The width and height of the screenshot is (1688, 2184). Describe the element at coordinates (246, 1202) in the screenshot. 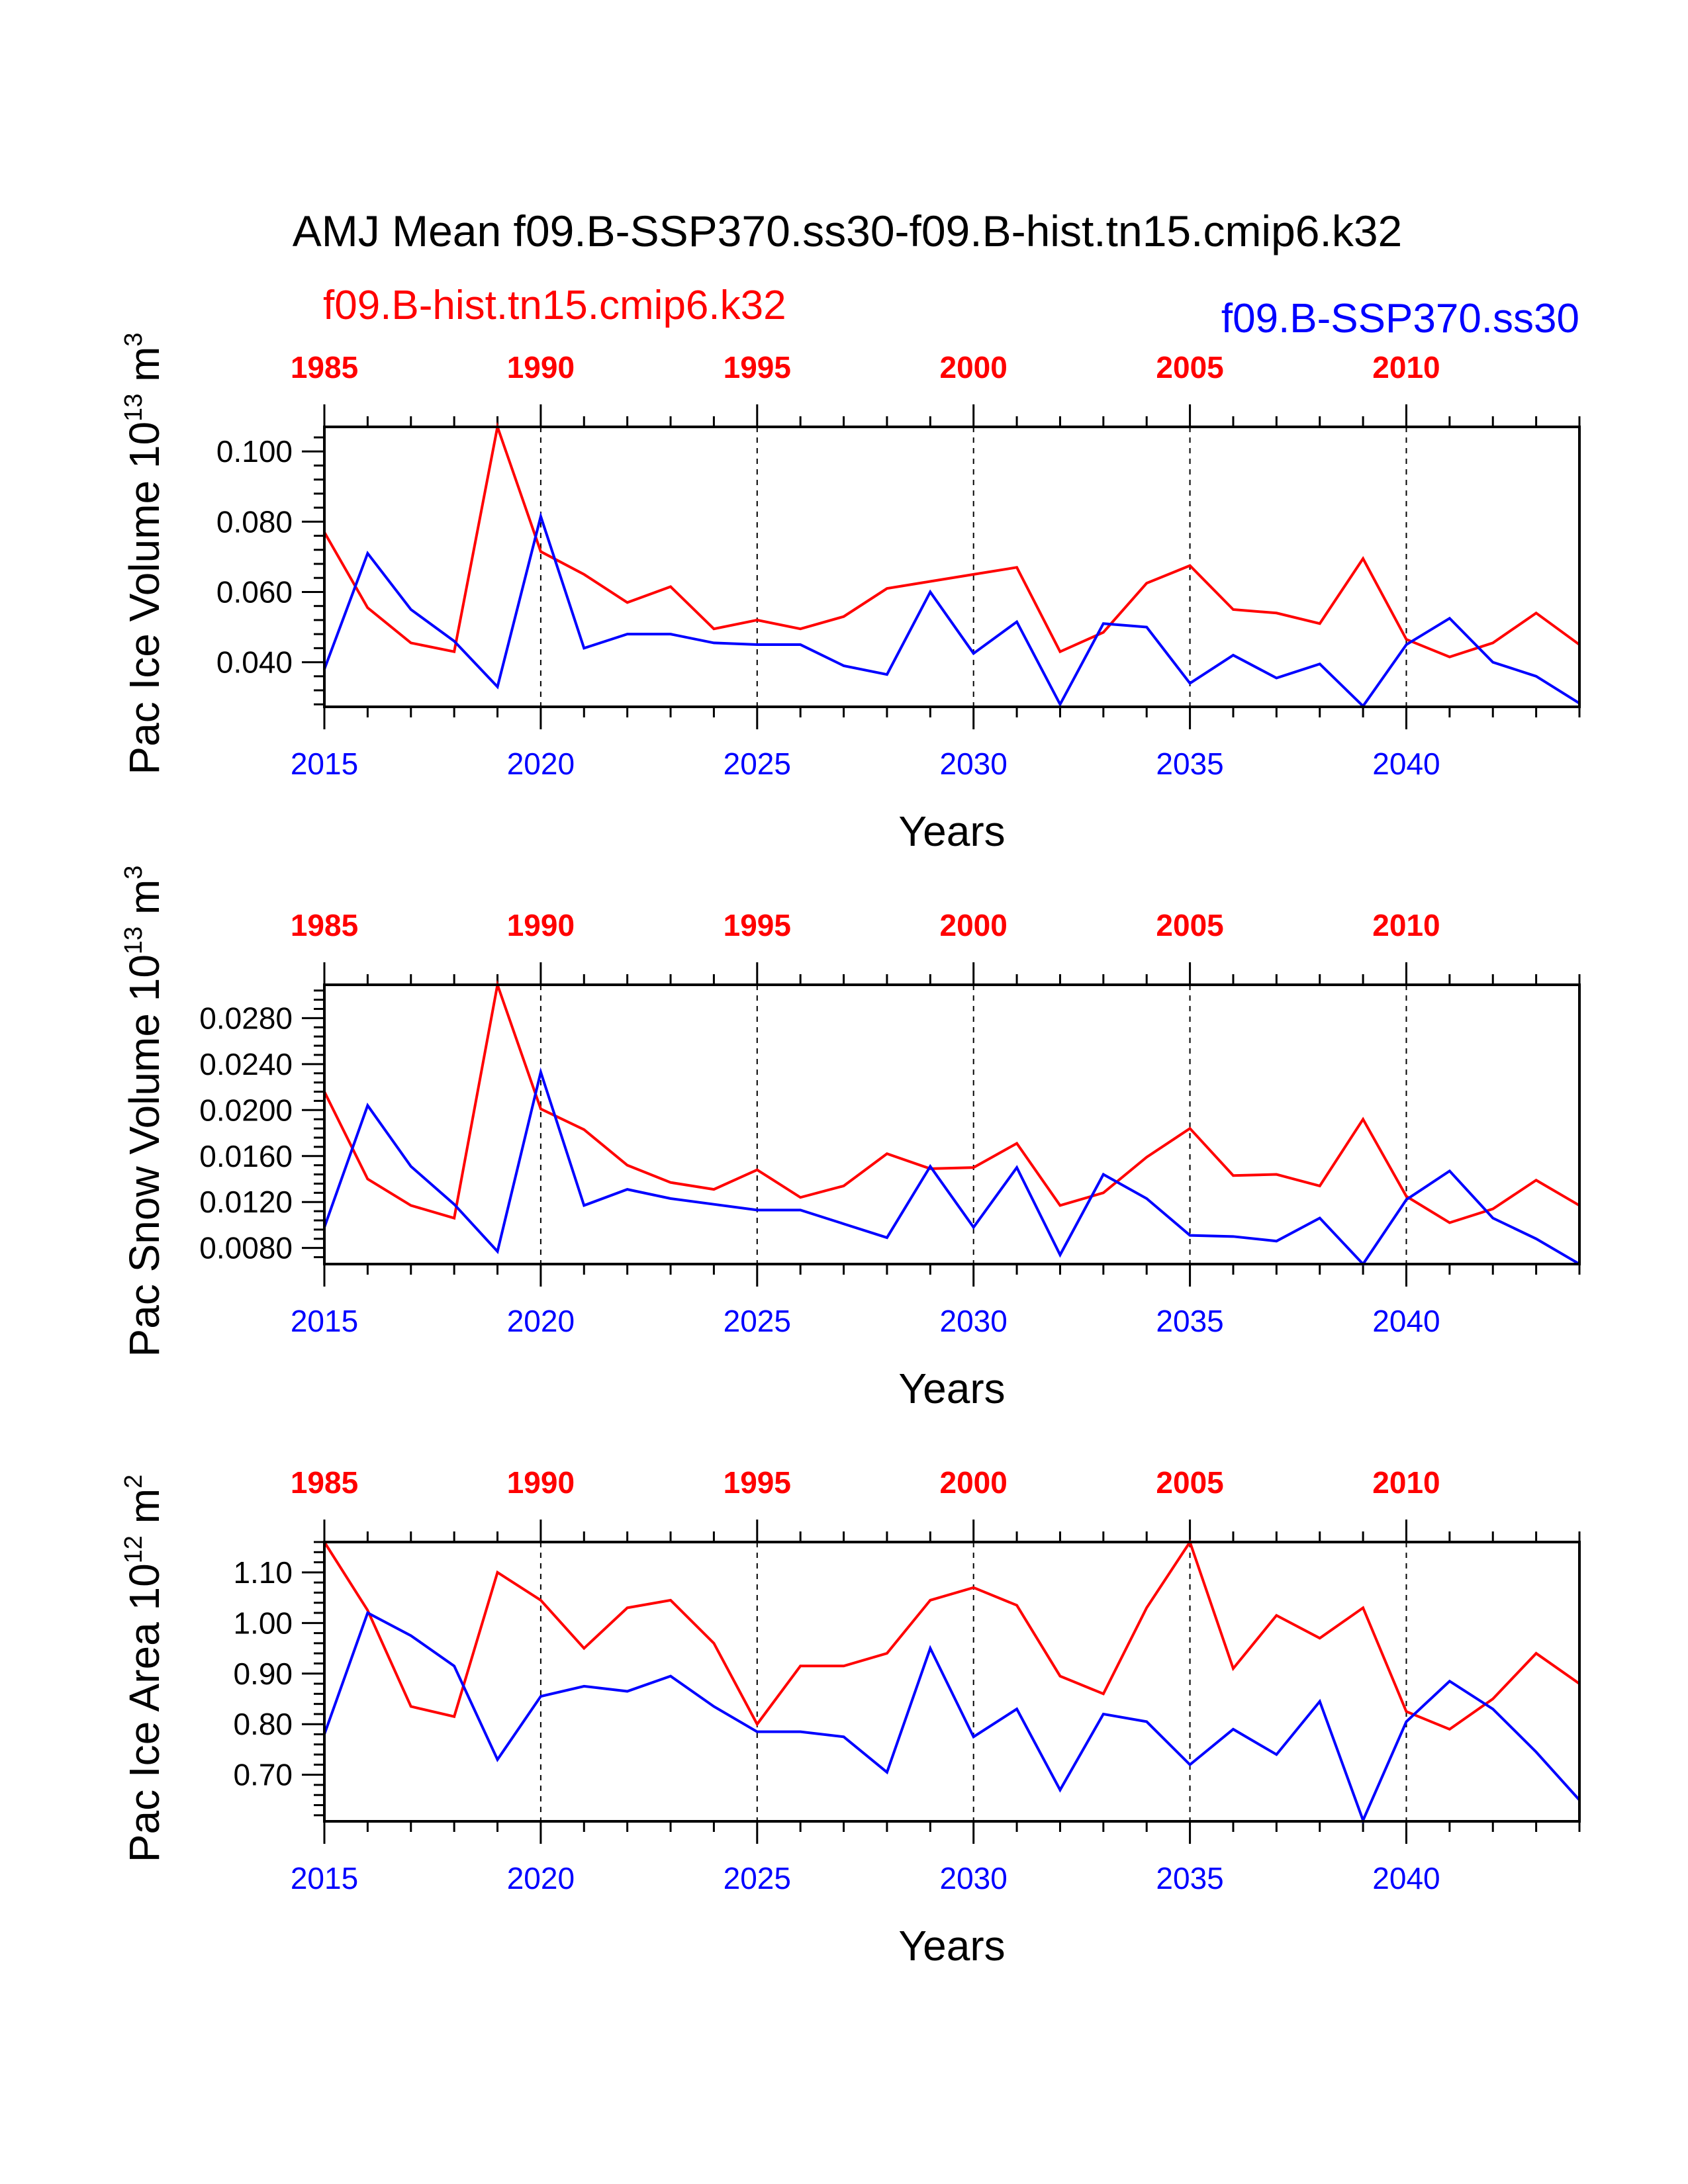

I see `y-tick-label: 0.0120` at that location.